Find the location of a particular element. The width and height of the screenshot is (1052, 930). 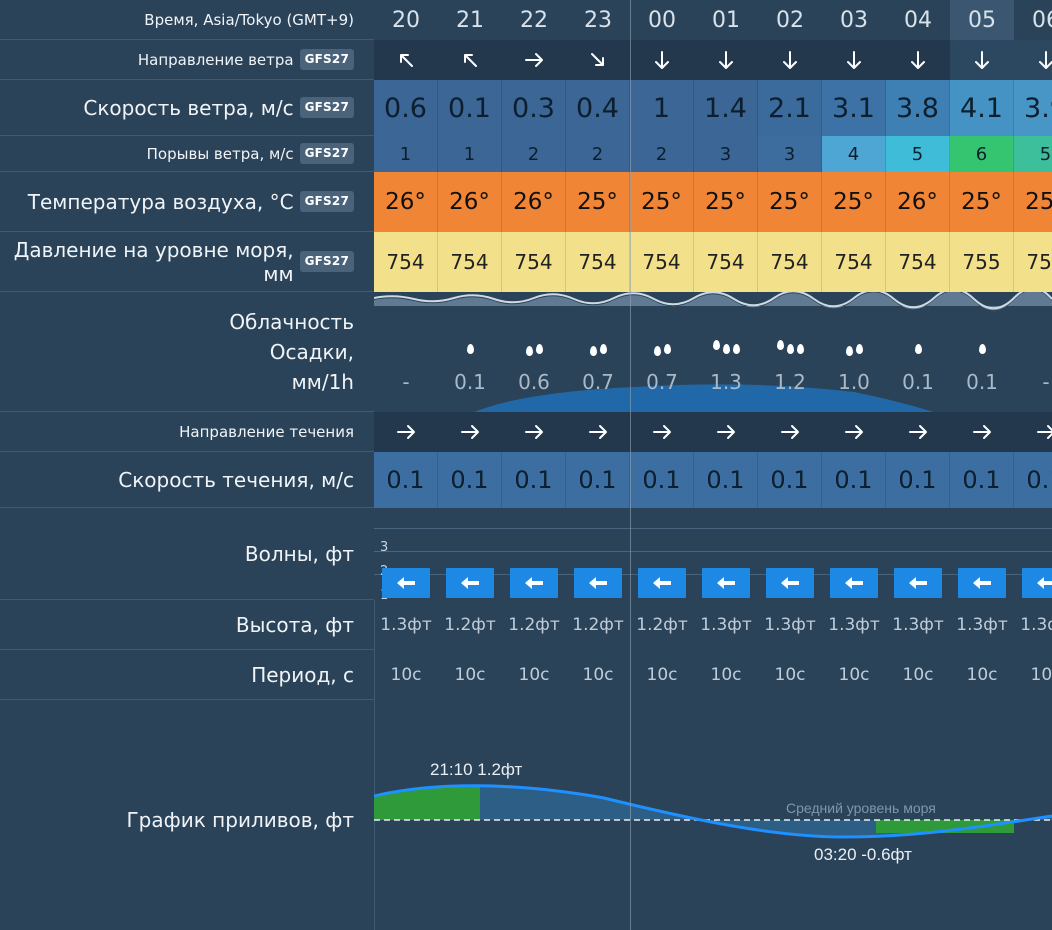

wind-direction-label: Направление ветра is located at coordinates (215, 59).